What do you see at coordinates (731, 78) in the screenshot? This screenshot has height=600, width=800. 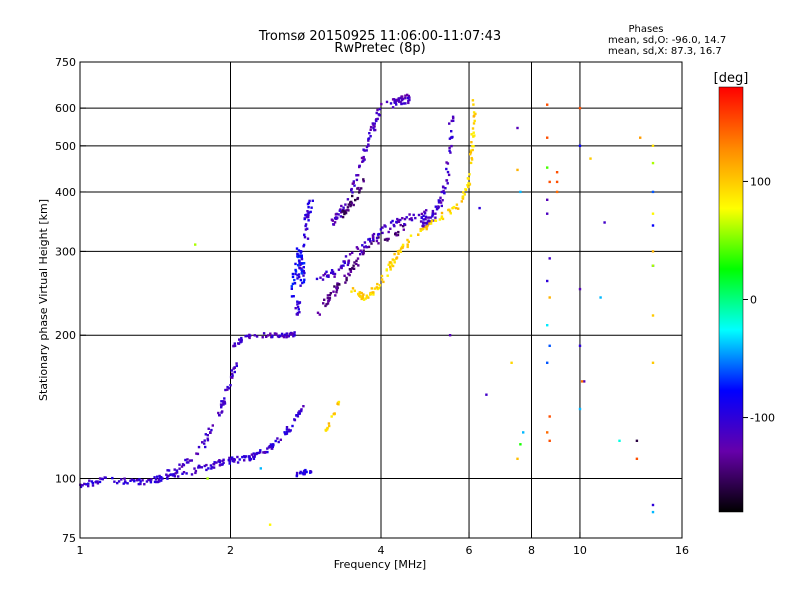 I see `colorbar-label: [deg]` at bounding box center [731, 78].